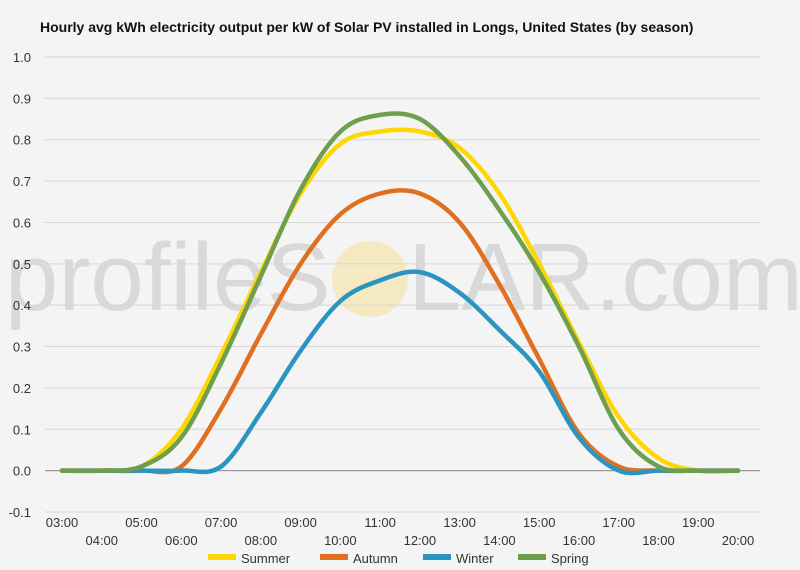  I want to click on y-tick-label: -0.1, so click(20, 512).